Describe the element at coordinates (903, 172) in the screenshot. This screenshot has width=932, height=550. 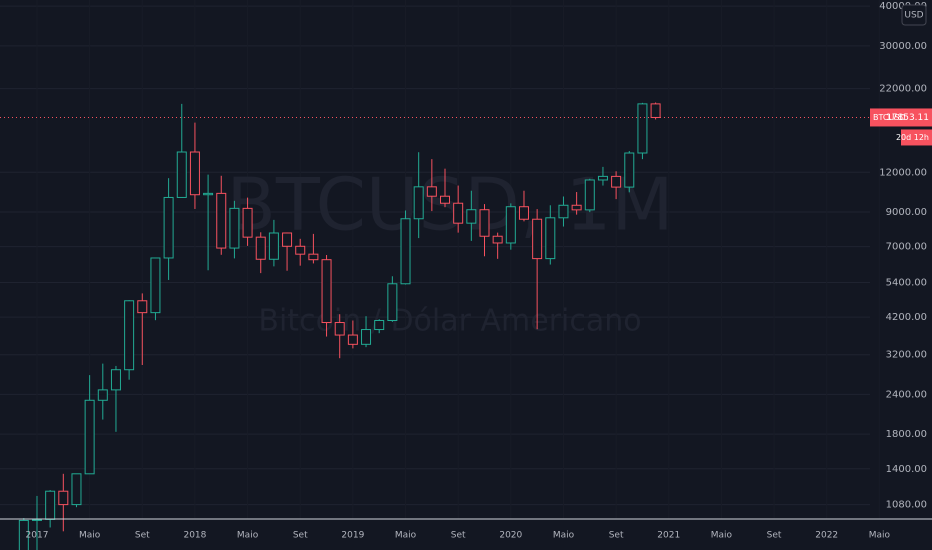
I see `y-tick-label: 12000.00` at that location.